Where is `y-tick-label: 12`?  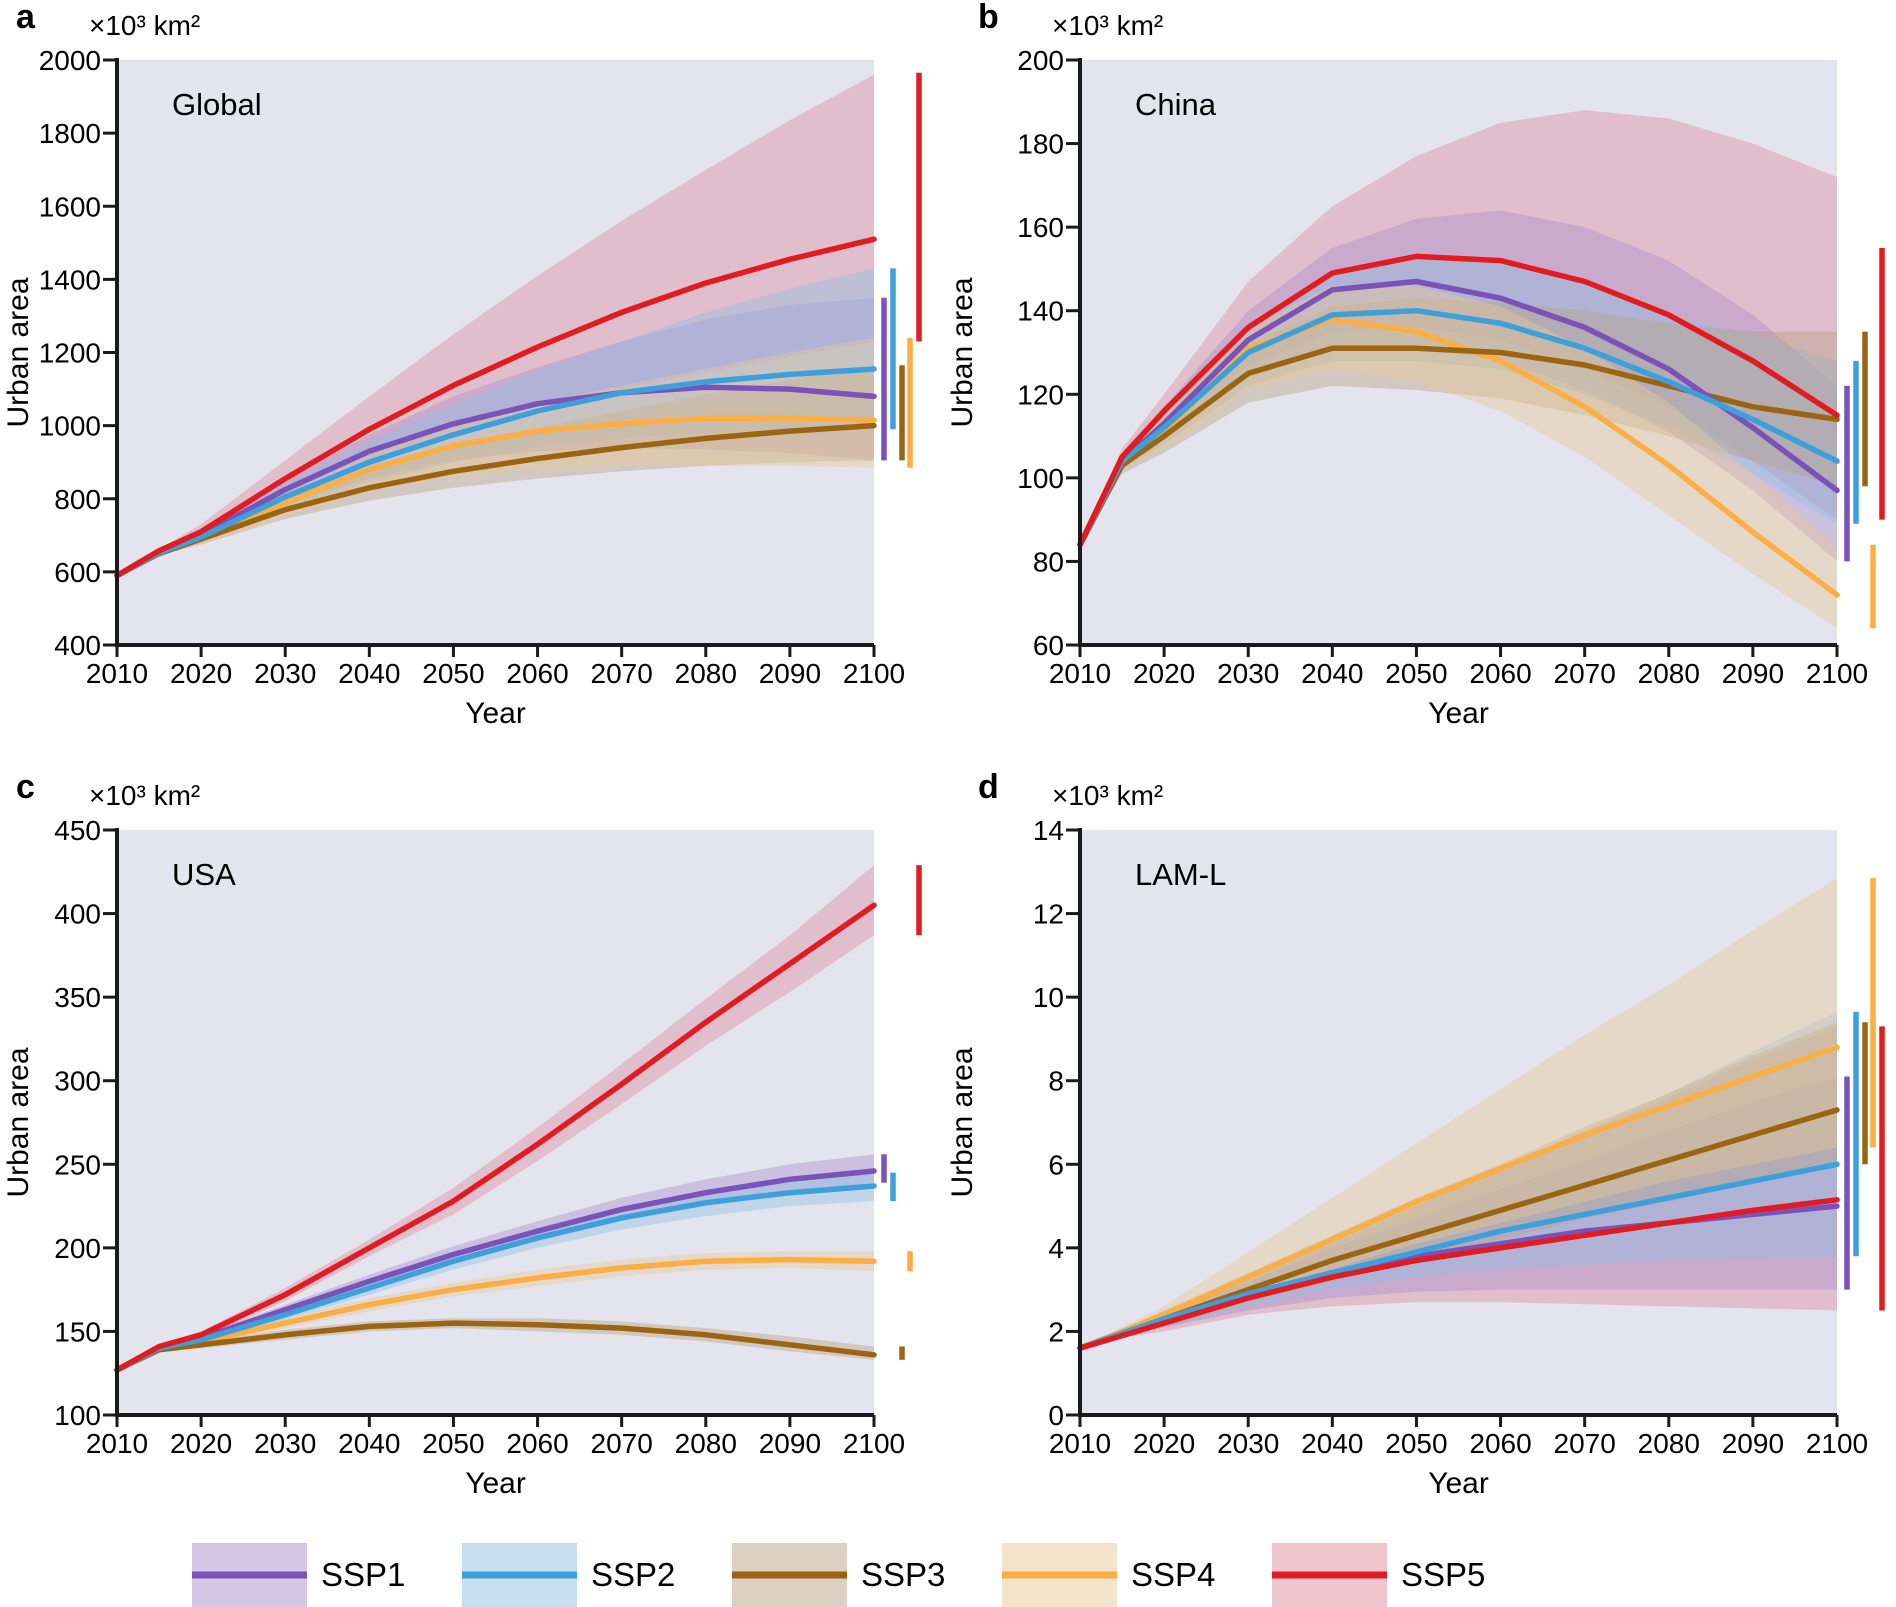
y-tick-label: 12 is located at coordinates (1048, 914).